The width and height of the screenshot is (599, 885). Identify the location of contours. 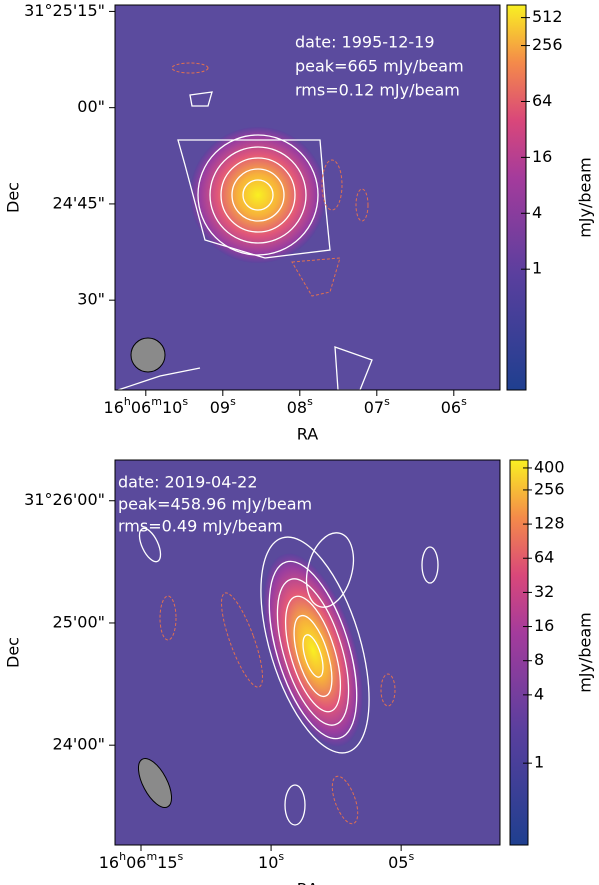
(245, 240).